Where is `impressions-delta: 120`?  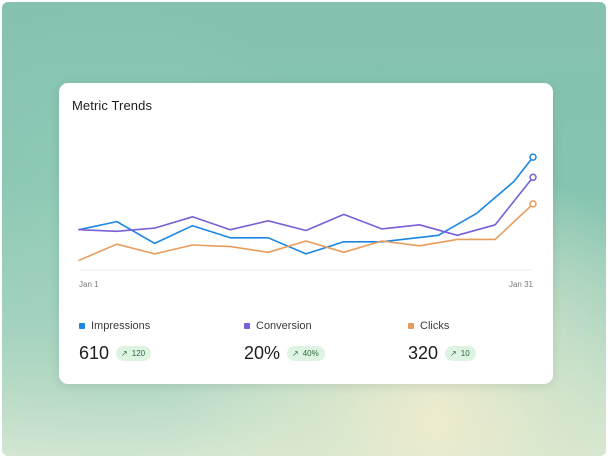 impressions-delta: 120 is located at coordinates (138, 353).